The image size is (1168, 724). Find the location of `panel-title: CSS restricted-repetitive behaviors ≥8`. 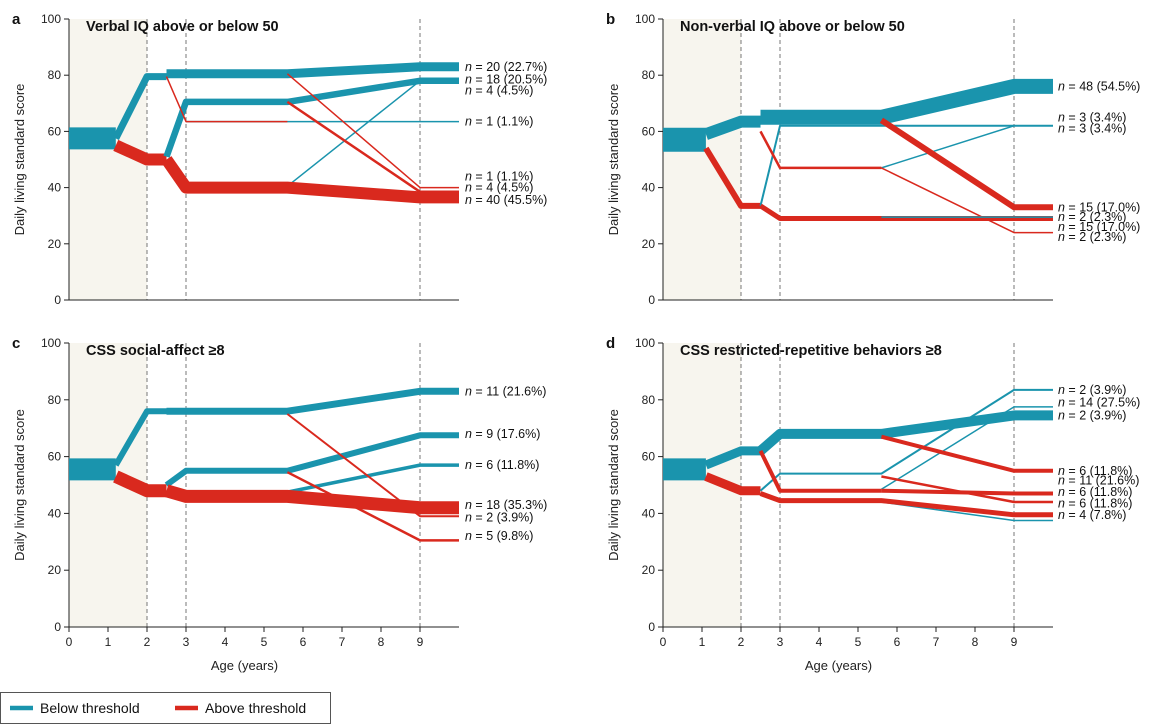

panel-title: CSS restricted-repetitive behaviors ≥8 is located at coordinates (811, 351).